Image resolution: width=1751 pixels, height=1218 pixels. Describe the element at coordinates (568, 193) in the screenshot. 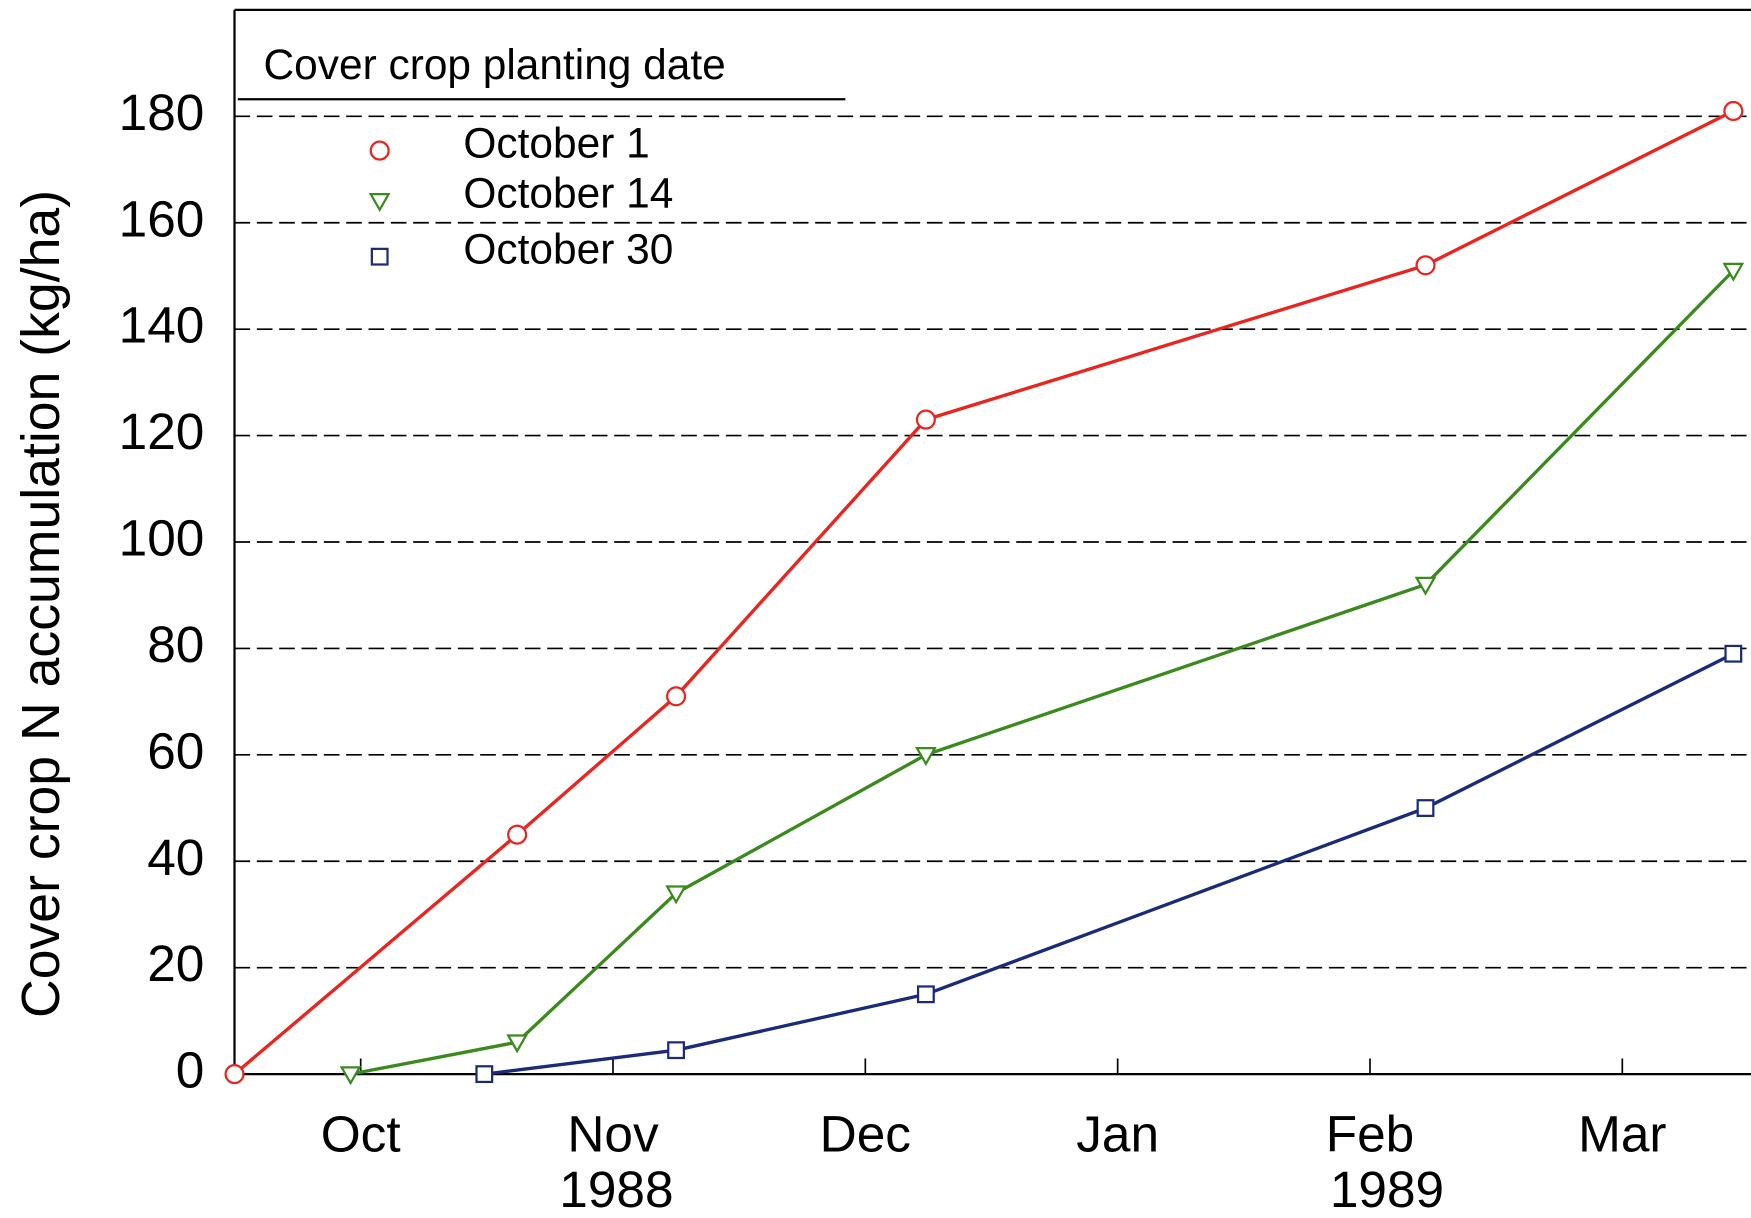

I see `legend-label: October 14` at that location.